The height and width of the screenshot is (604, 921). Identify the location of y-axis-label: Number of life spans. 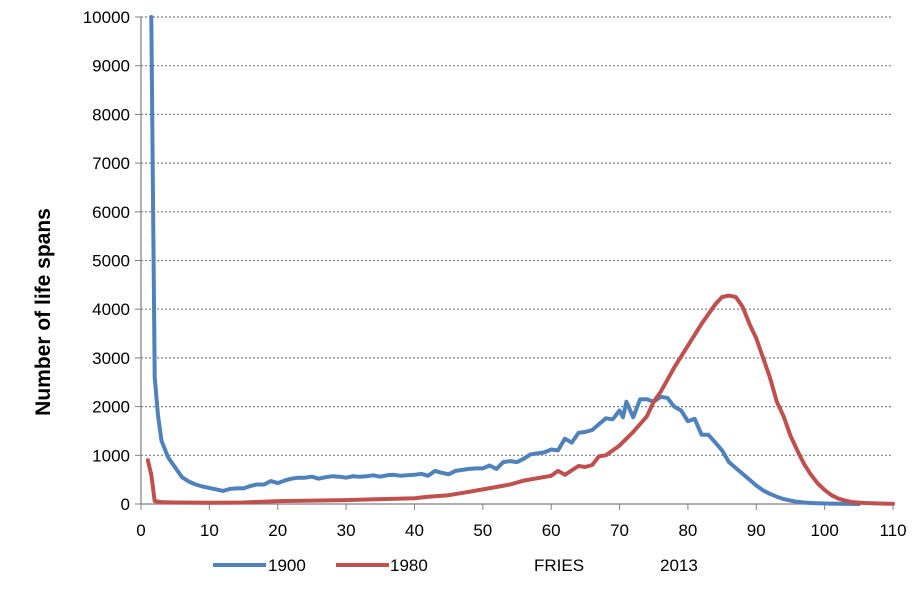
(43, 312).